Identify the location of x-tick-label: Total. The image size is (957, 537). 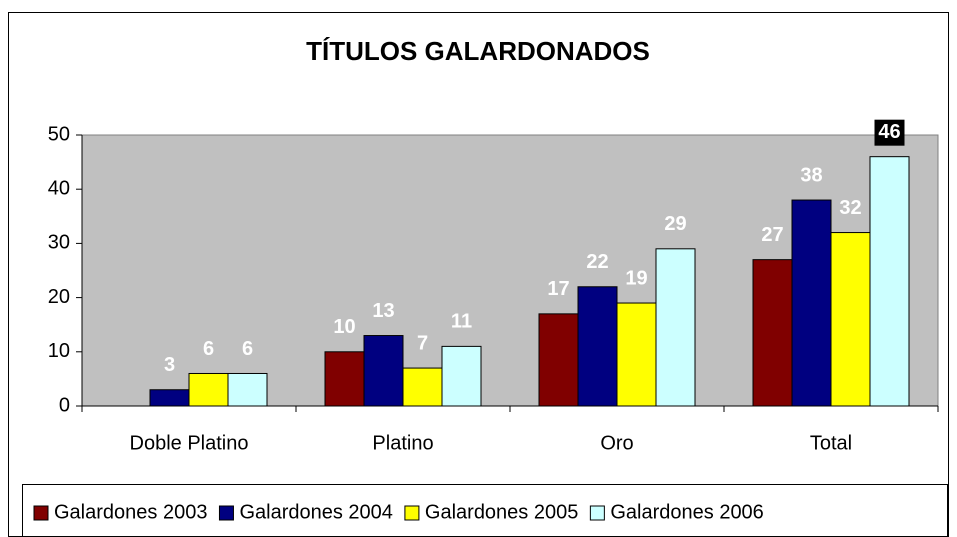
(831, 443).